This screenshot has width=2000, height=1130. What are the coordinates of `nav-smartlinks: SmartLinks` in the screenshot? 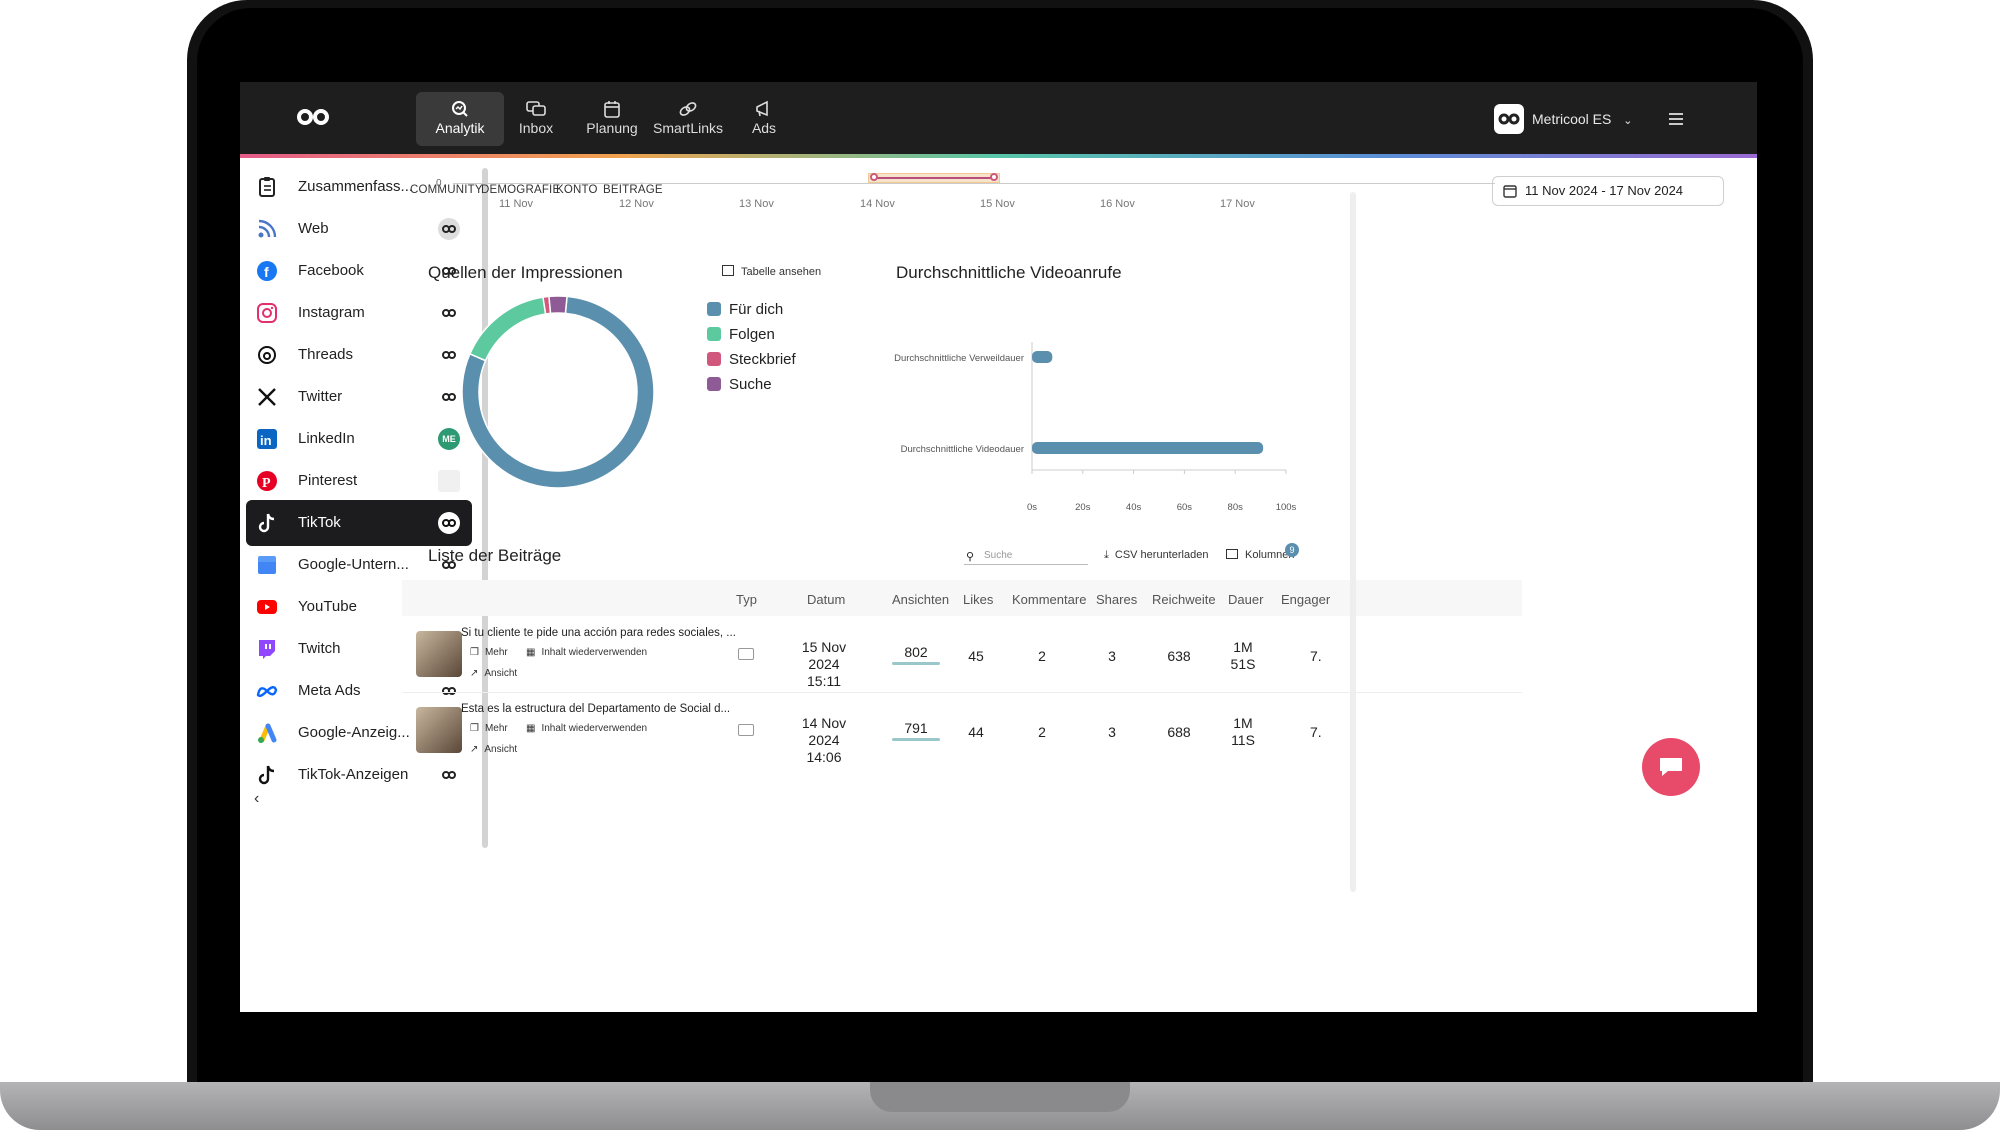 It's located at (688, 119).